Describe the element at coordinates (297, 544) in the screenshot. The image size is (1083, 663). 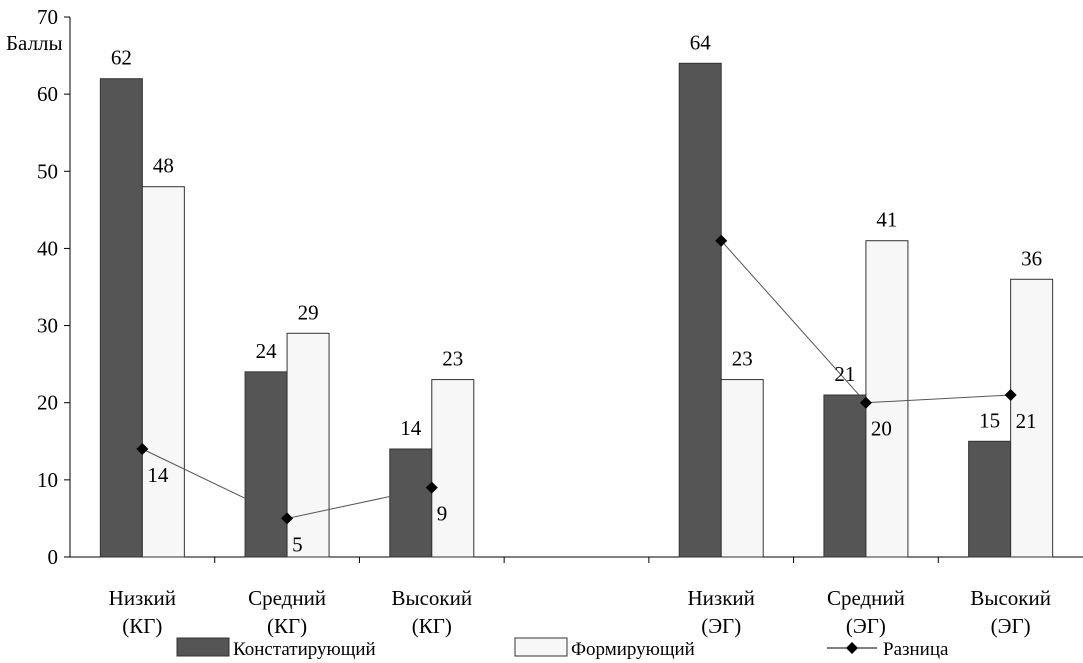
I see `difference-value-label: 5` at that location.